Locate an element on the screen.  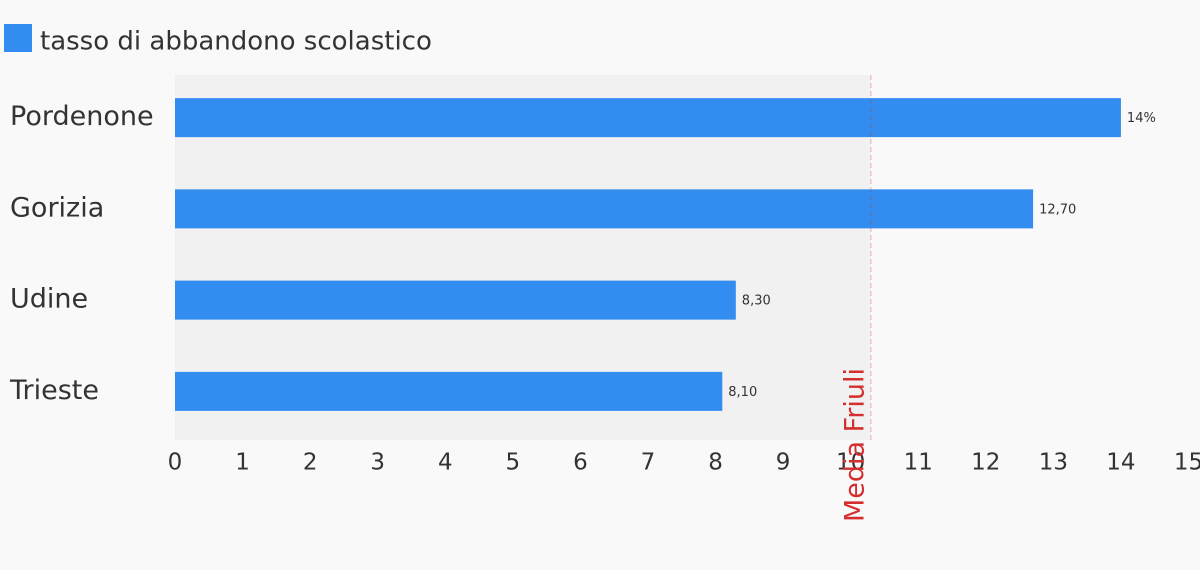
x-tick-label: 6 is located at coordinates (580, 463).